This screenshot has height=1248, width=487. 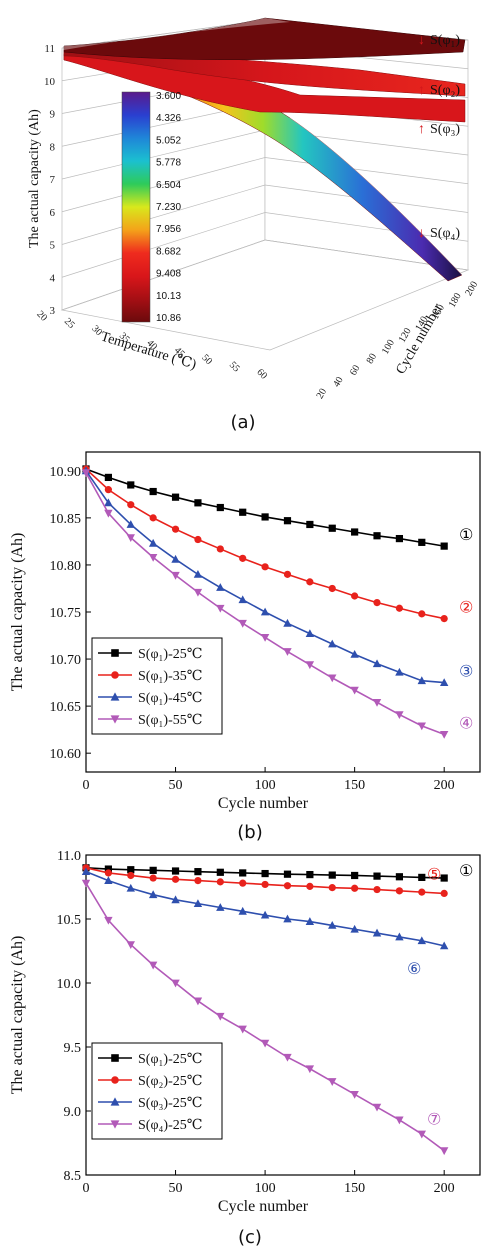 What do you see at coordinates (168, 207) in the screenshot?
I see `colorbar-label: 7.230` at bounding box center [168, 207].